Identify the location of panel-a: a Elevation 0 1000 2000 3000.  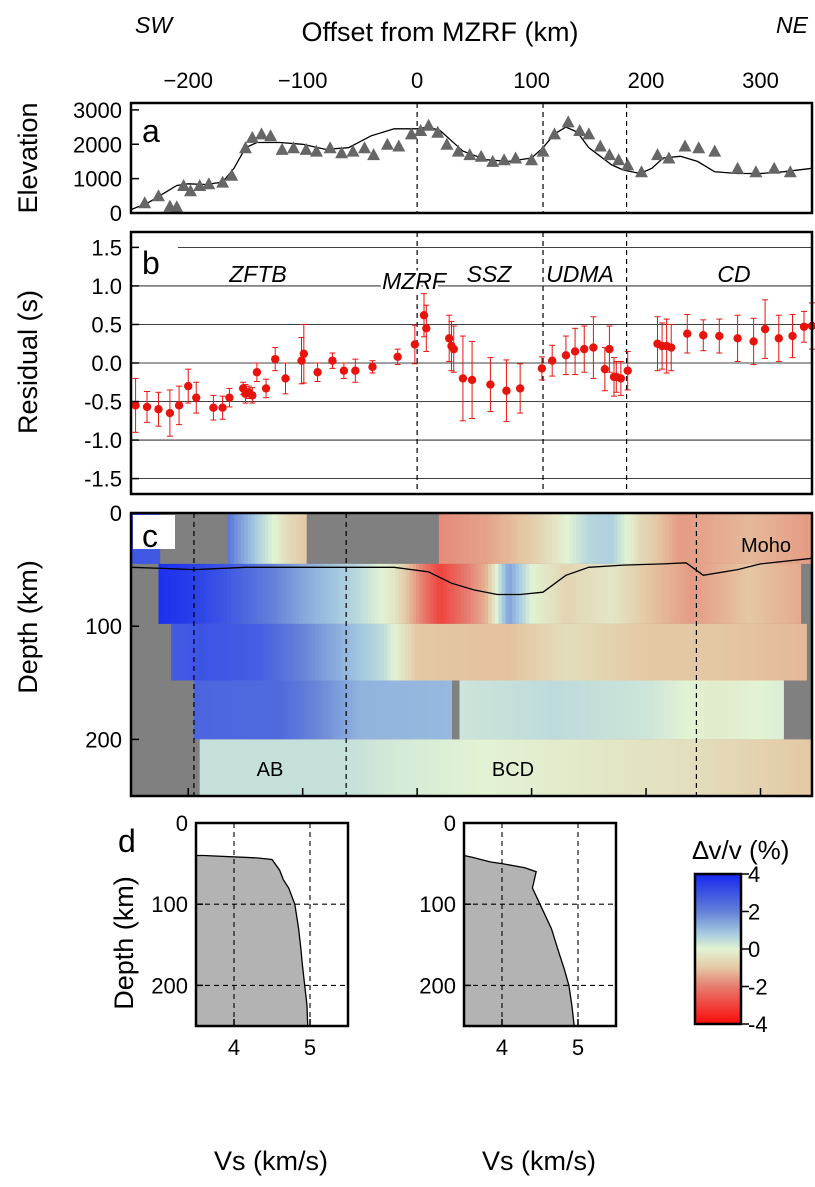
(413, 162).